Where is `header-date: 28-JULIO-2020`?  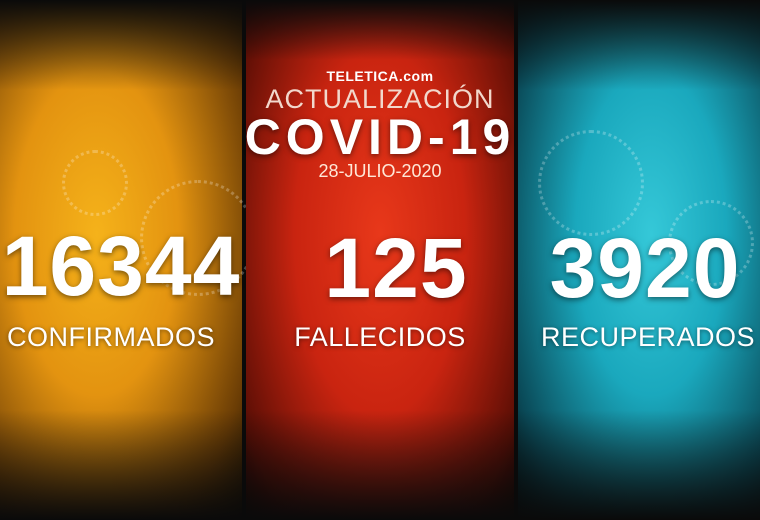
header-date: 28-JULIO-2020 is located at coordinates (380, 171).